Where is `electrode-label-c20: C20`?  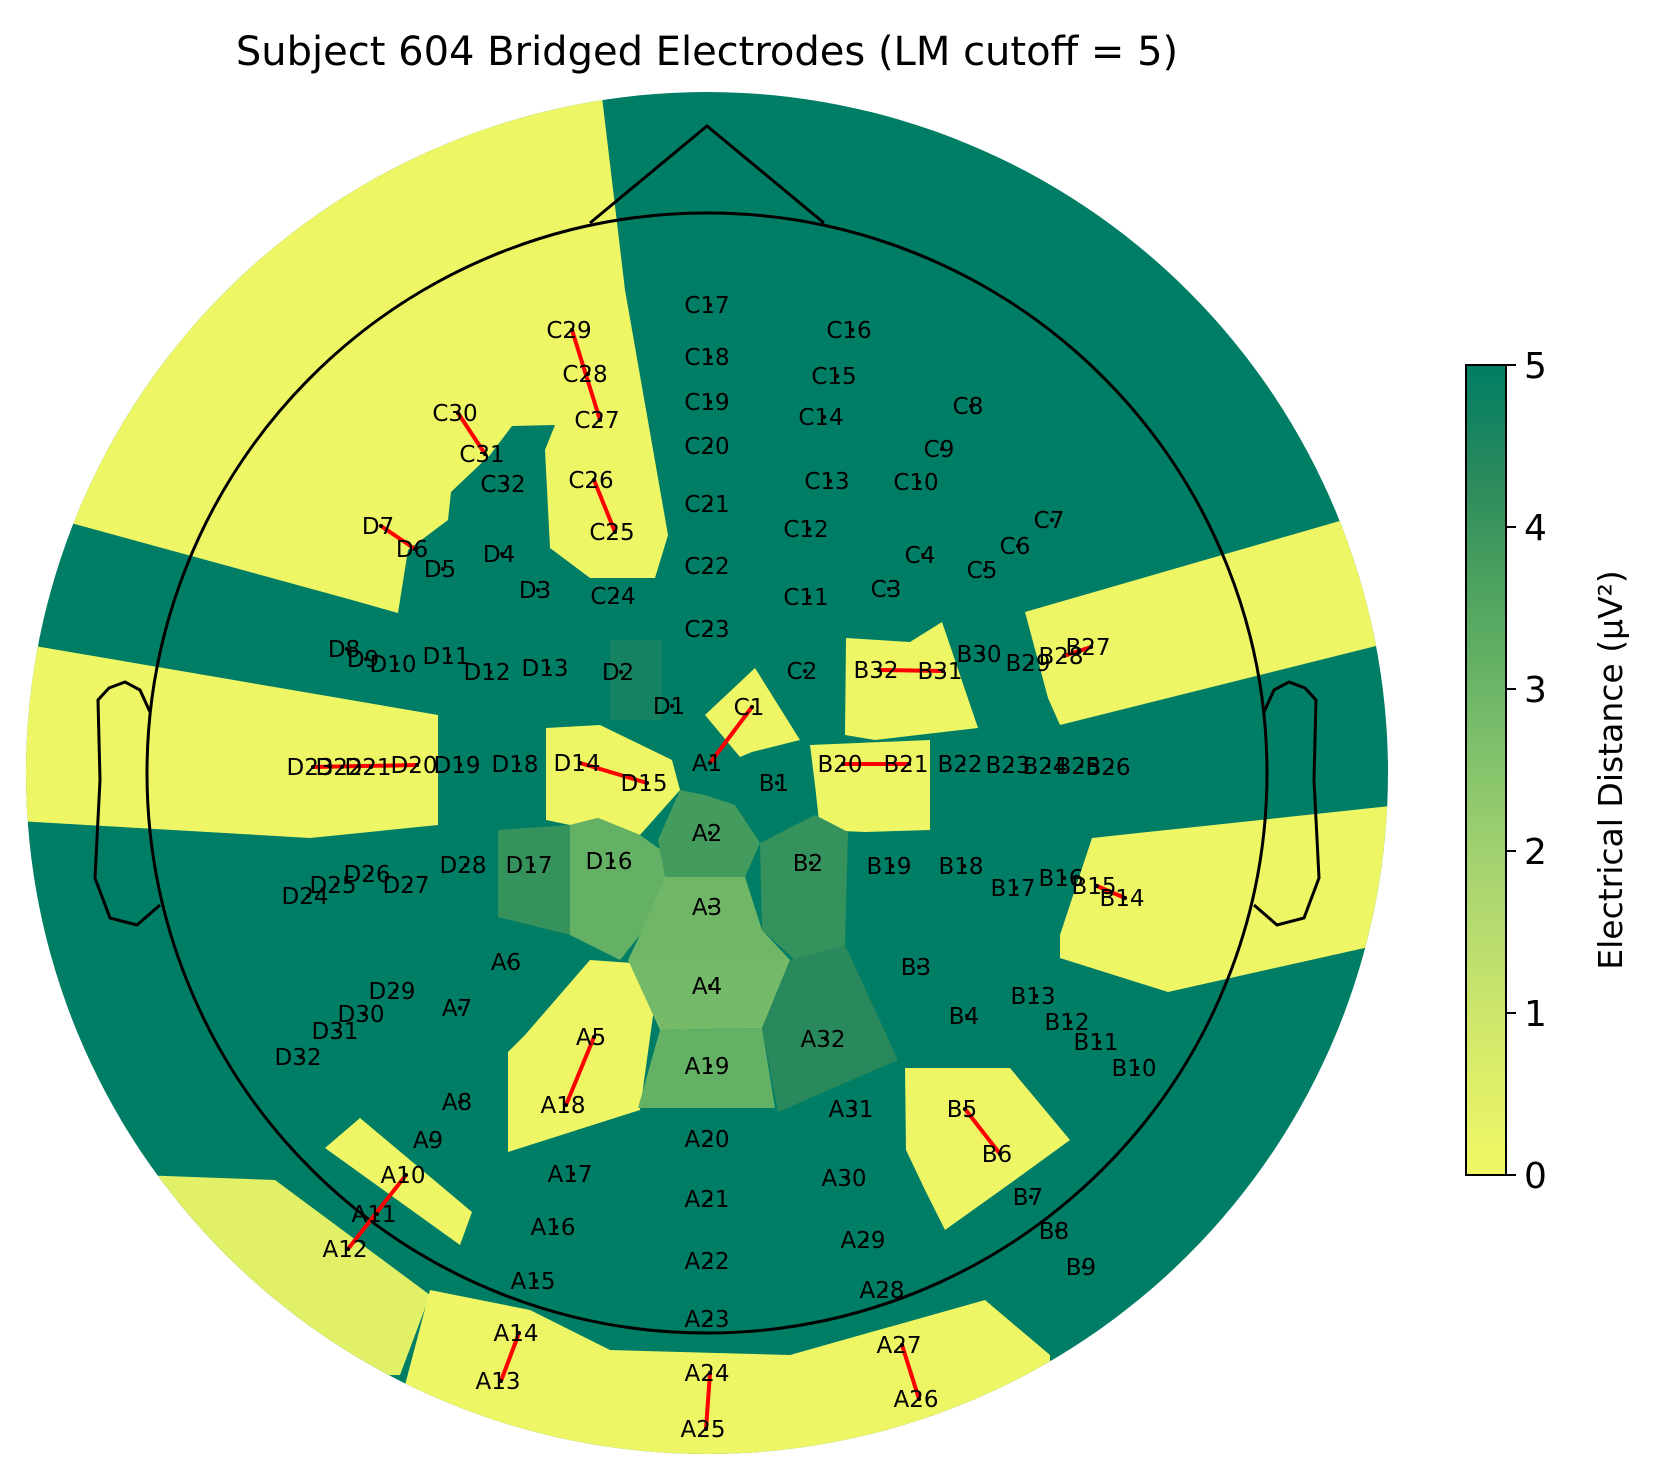
electrode-label-c20: C20 is located at coordinates (706, 447).